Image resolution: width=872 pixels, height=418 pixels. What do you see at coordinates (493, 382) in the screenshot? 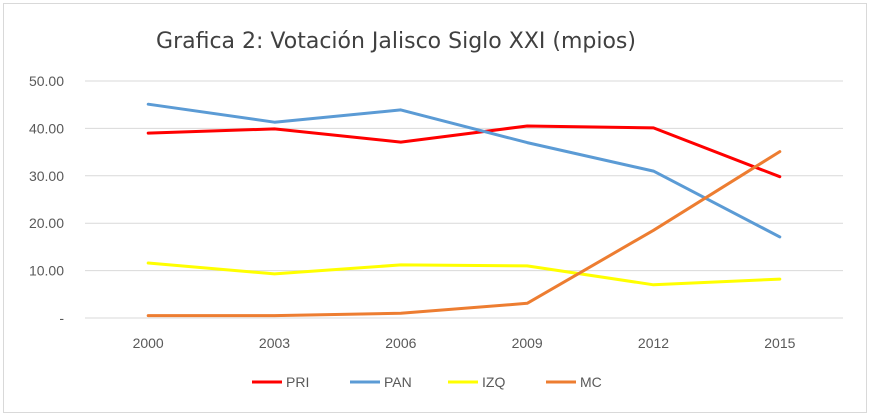
I see `legend-label-izq: IZQ` at bounding box center [493, 382].